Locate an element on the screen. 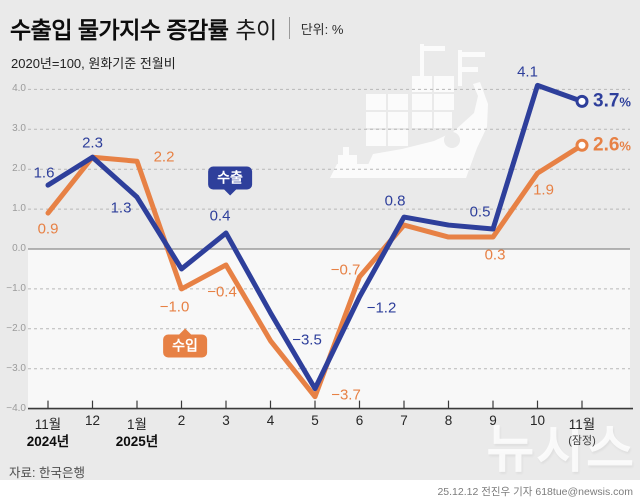 This screenshot has height=502, width=640. ship-containers is located at coordinates (410, 111).